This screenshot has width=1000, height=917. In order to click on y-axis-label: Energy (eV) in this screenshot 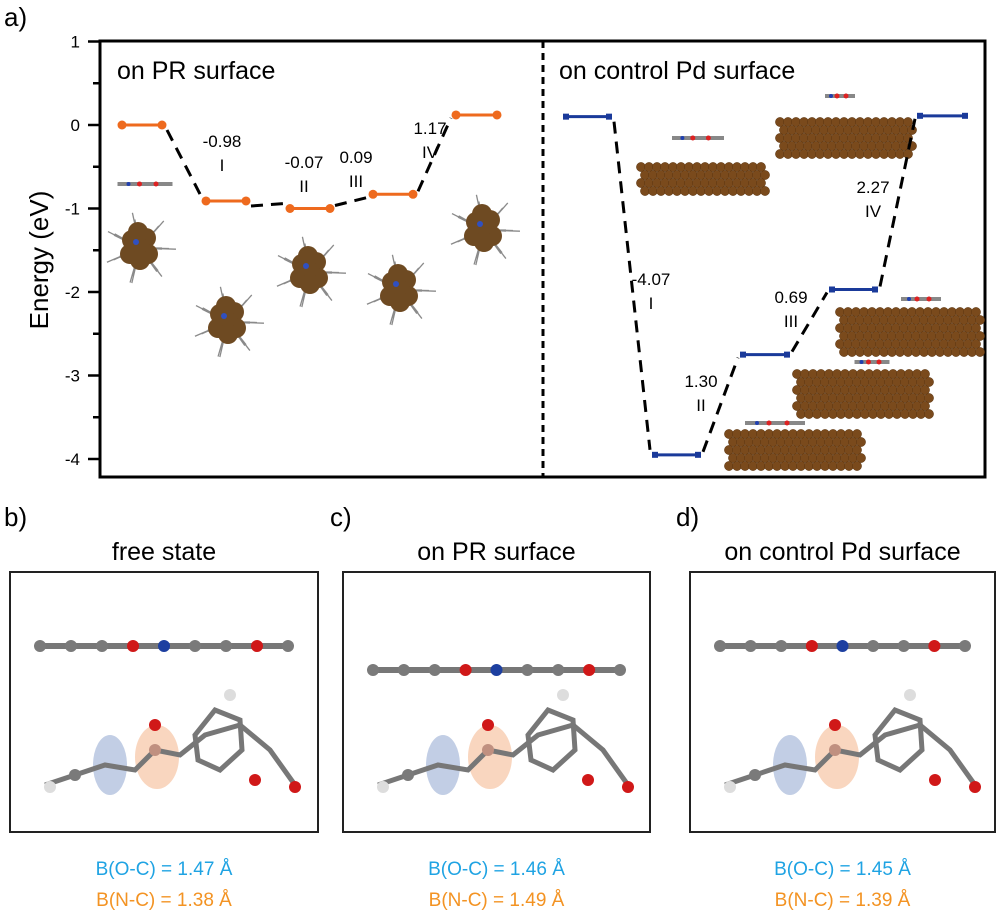, I will do `click(39, 260)`.